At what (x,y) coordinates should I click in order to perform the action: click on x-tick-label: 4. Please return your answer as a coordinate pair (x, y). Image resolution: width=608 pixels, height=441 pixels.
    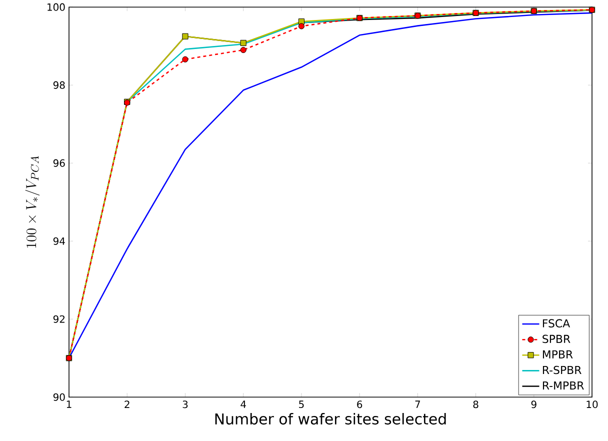
    Looking at the image, I should click on (243, 404).